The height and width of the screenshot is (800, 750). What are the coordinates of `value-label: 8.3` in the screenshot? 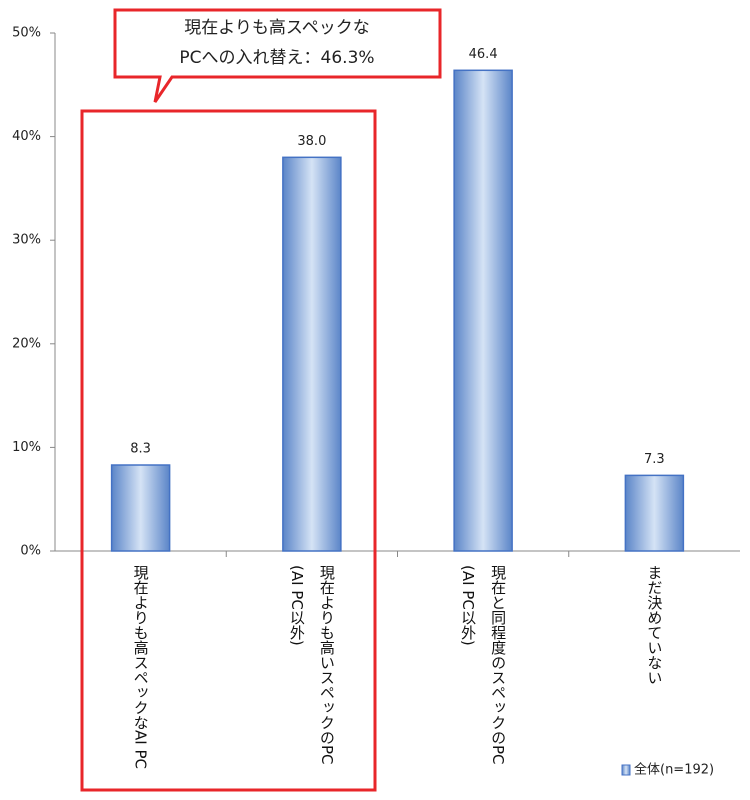 It's located at (140, 449).